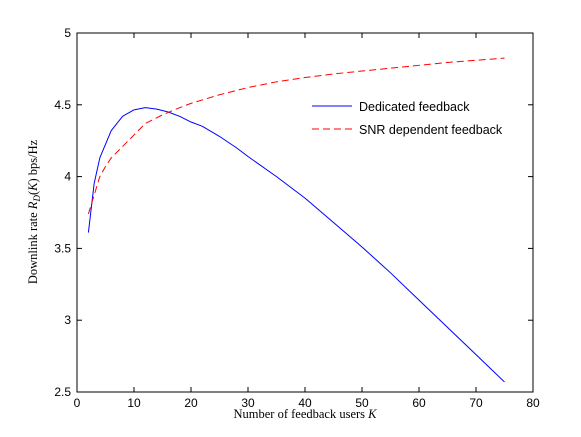  Describe the element at coordinates (134, 403) in the screenshot. I see `x-tick-label: 10` at that location.